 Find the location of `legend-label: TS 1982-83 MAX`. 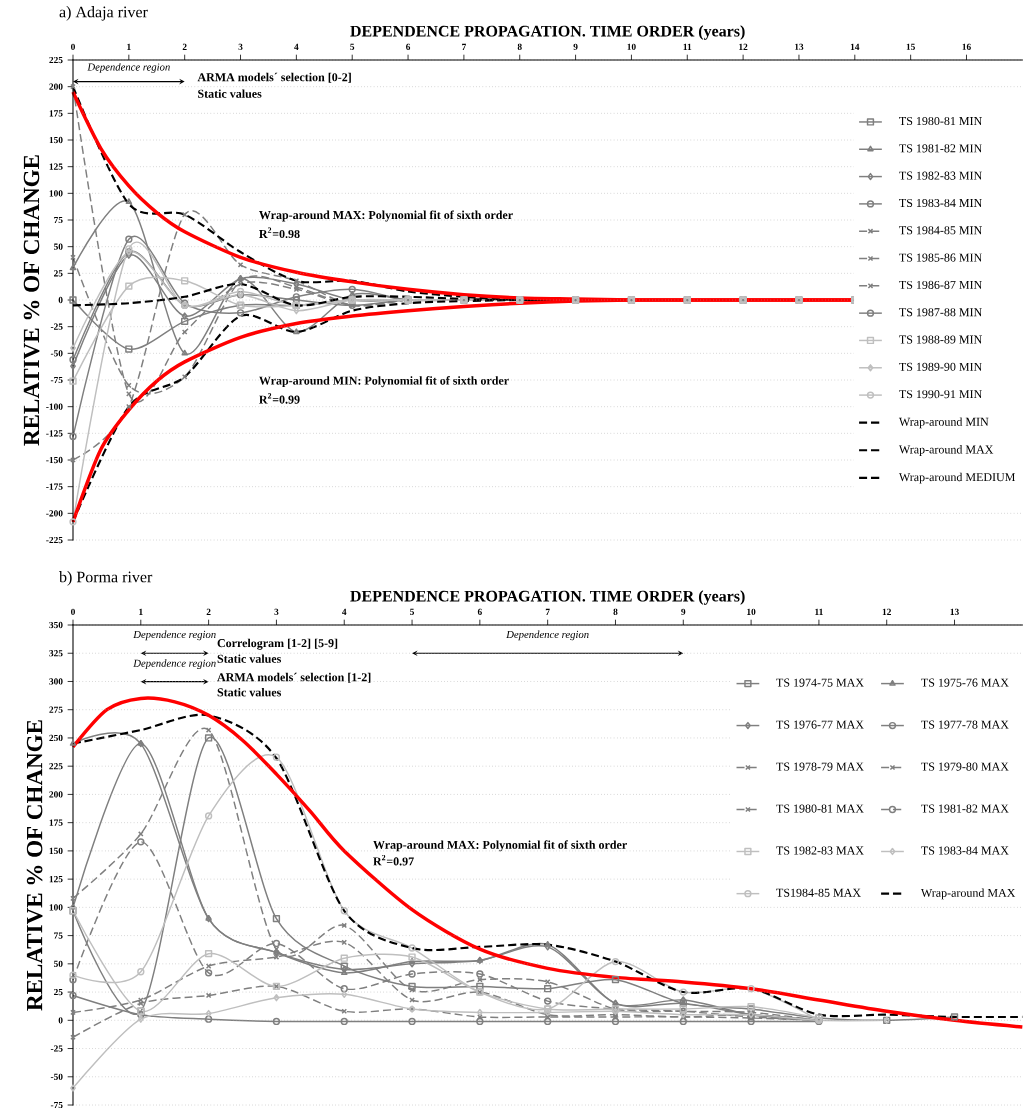

legend-label: TS 1982-83 MAX is located at coordinates (820, 850).